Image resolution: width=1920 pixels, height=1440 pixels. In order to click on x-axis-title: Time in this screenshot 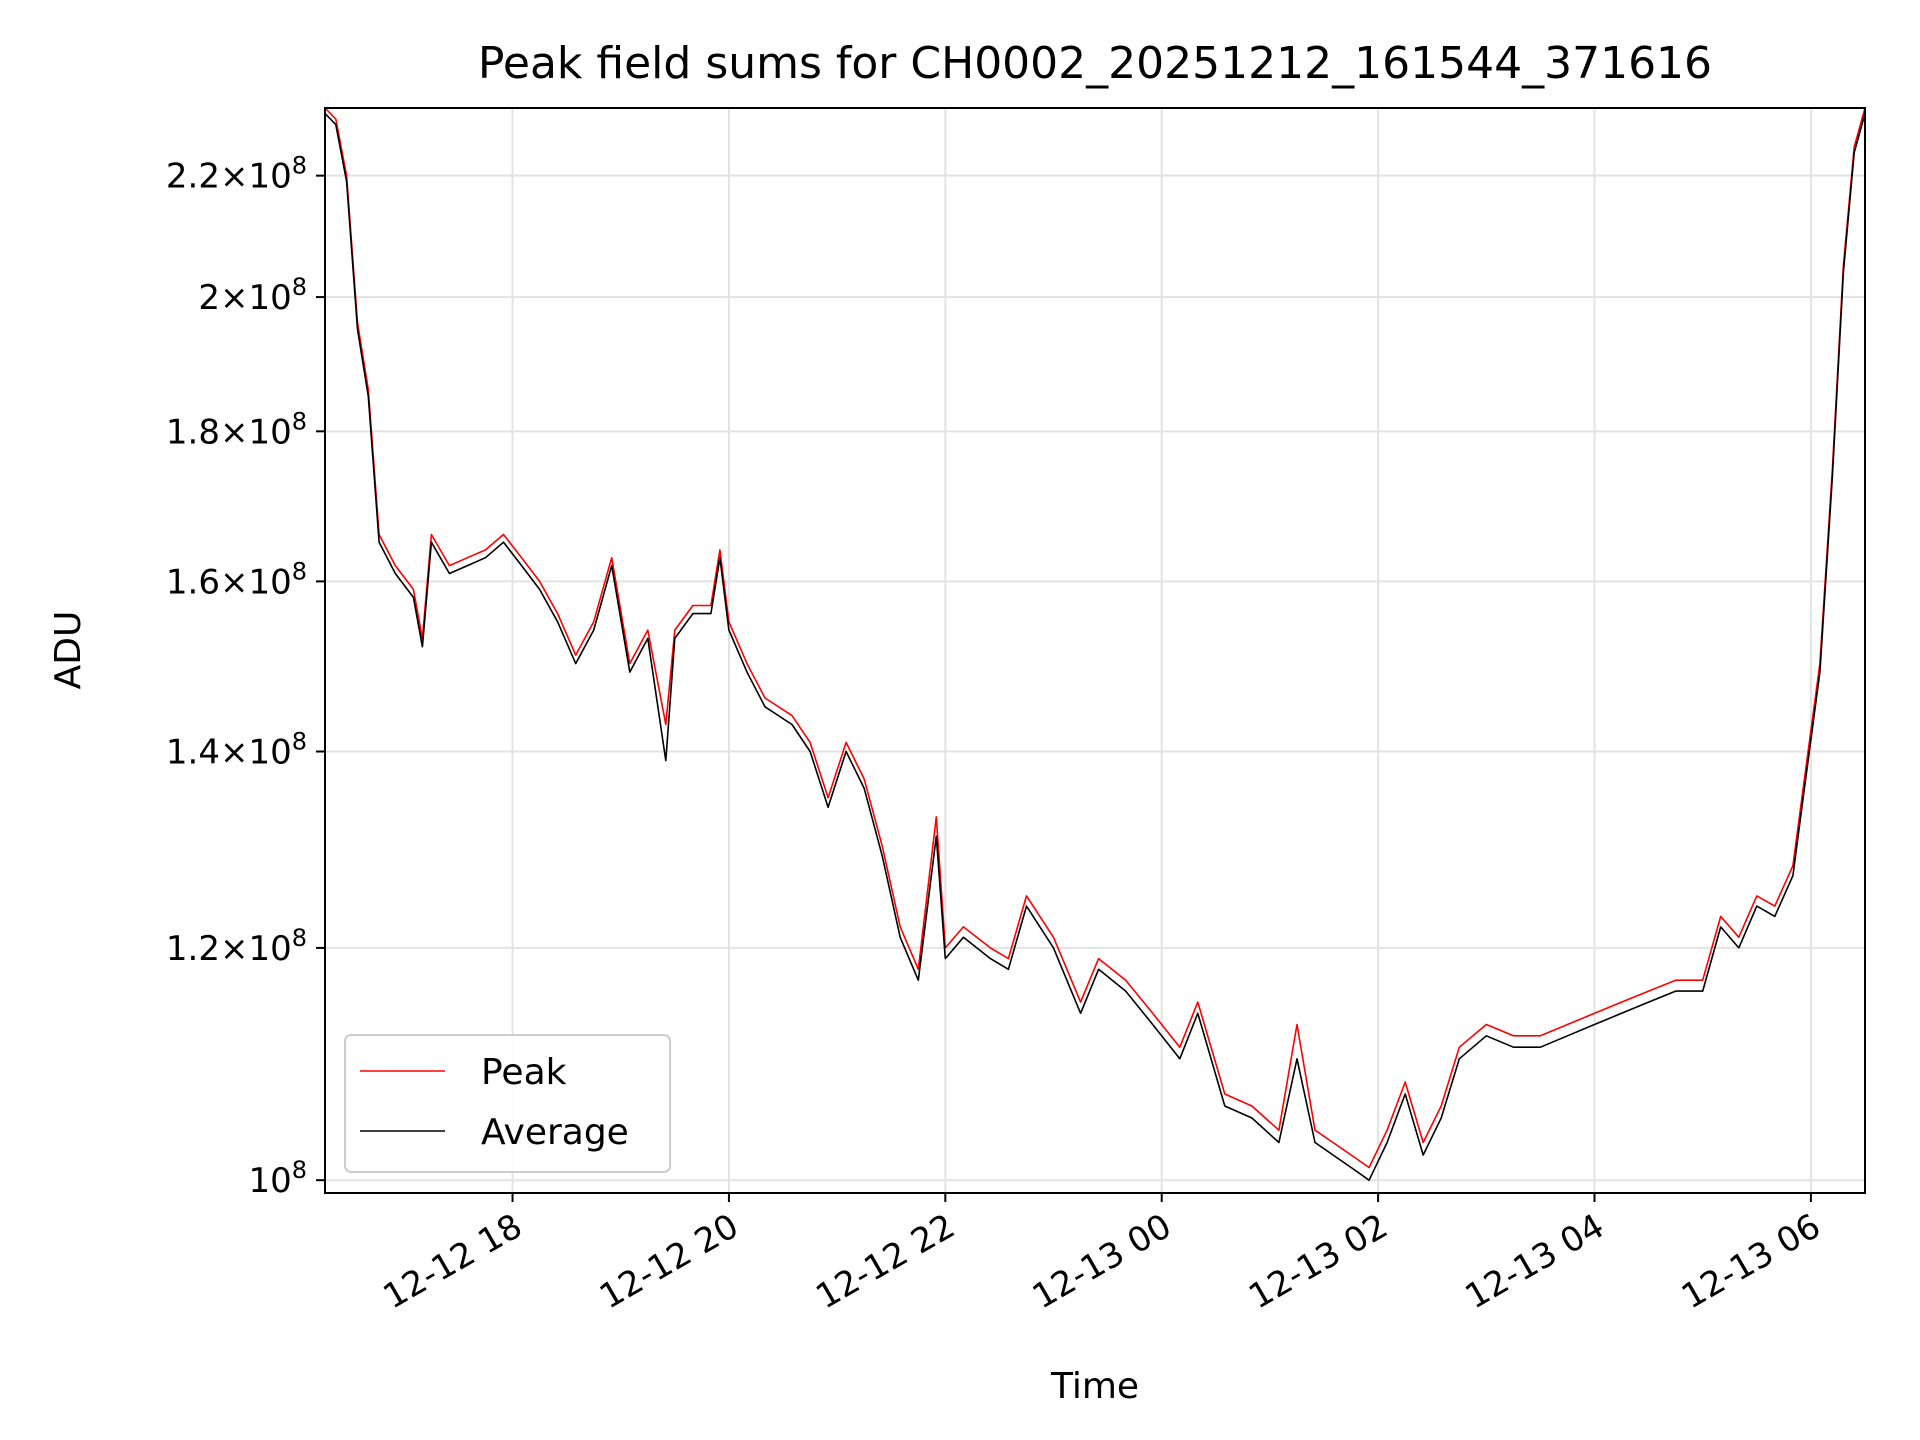, I will do `click(1094, 1386)`.